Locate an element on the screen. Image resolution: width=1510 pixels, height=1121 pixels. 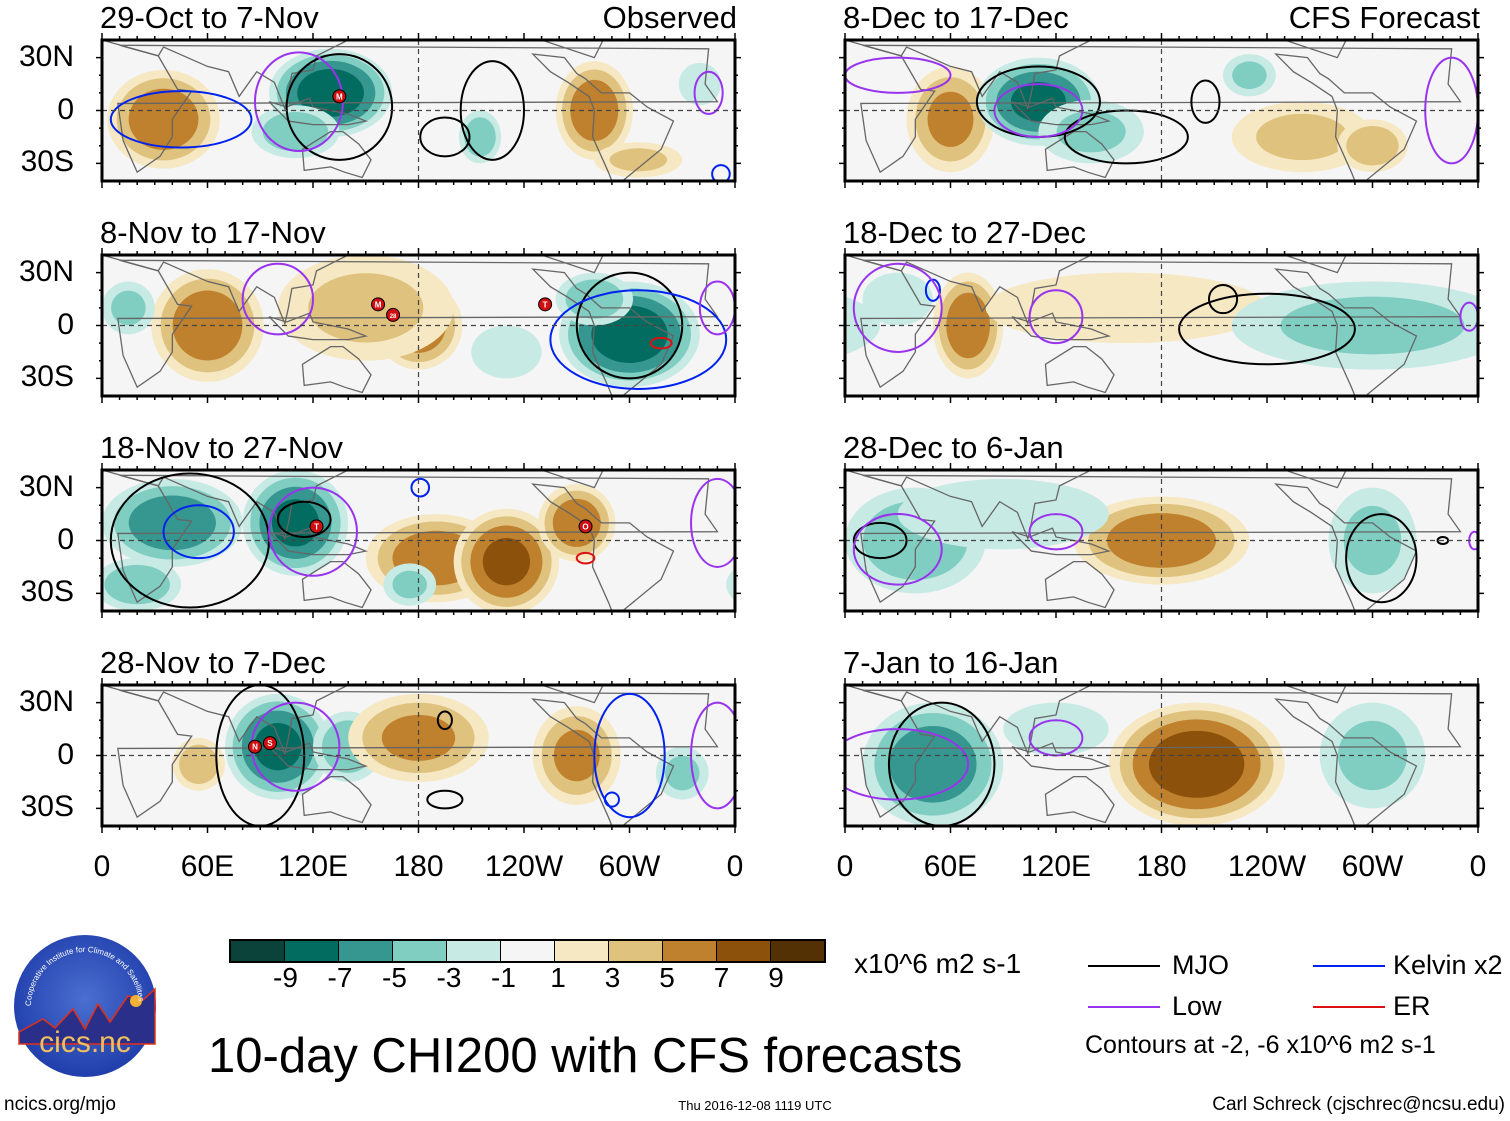
footer-credit: Carl Schreck (cjschrec@ncsu.edu) is located at coordinates (1358, 1104).